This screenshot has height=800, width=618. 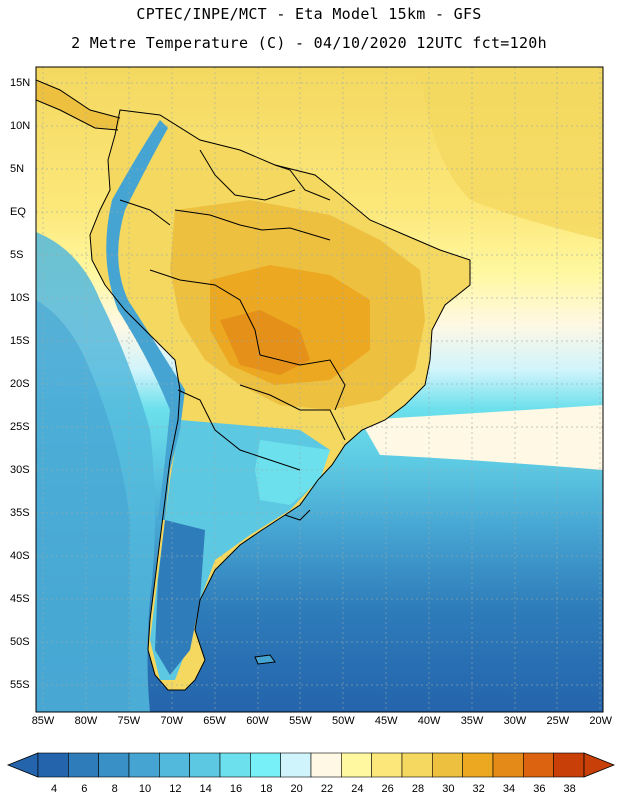 I want to click on lat-label: 45S, so click(x=20, y=599).